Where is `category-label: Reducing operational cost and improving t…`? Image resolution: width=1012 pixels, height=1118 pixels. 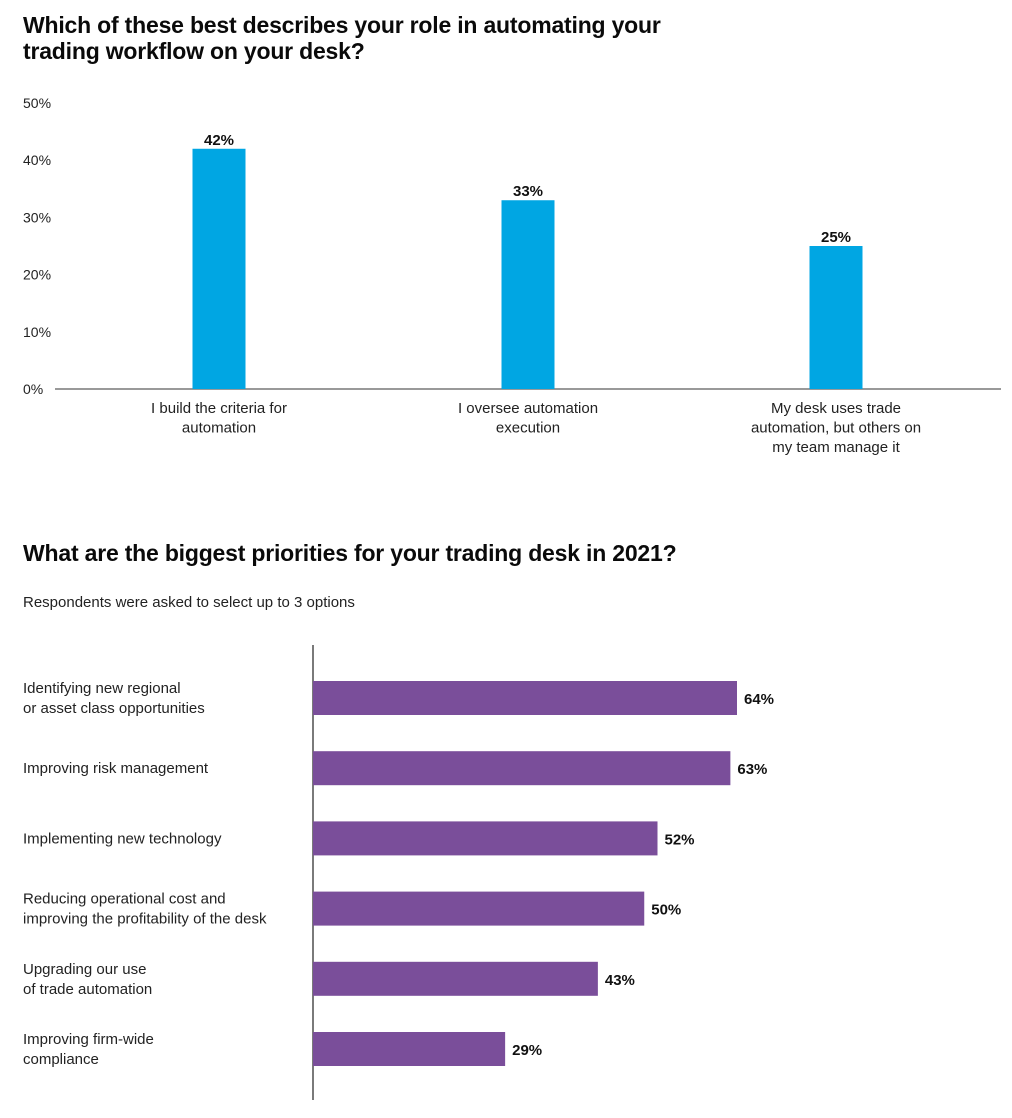
category-label: Reducing operational cost and improving t… is located at coordinates (145, 909).